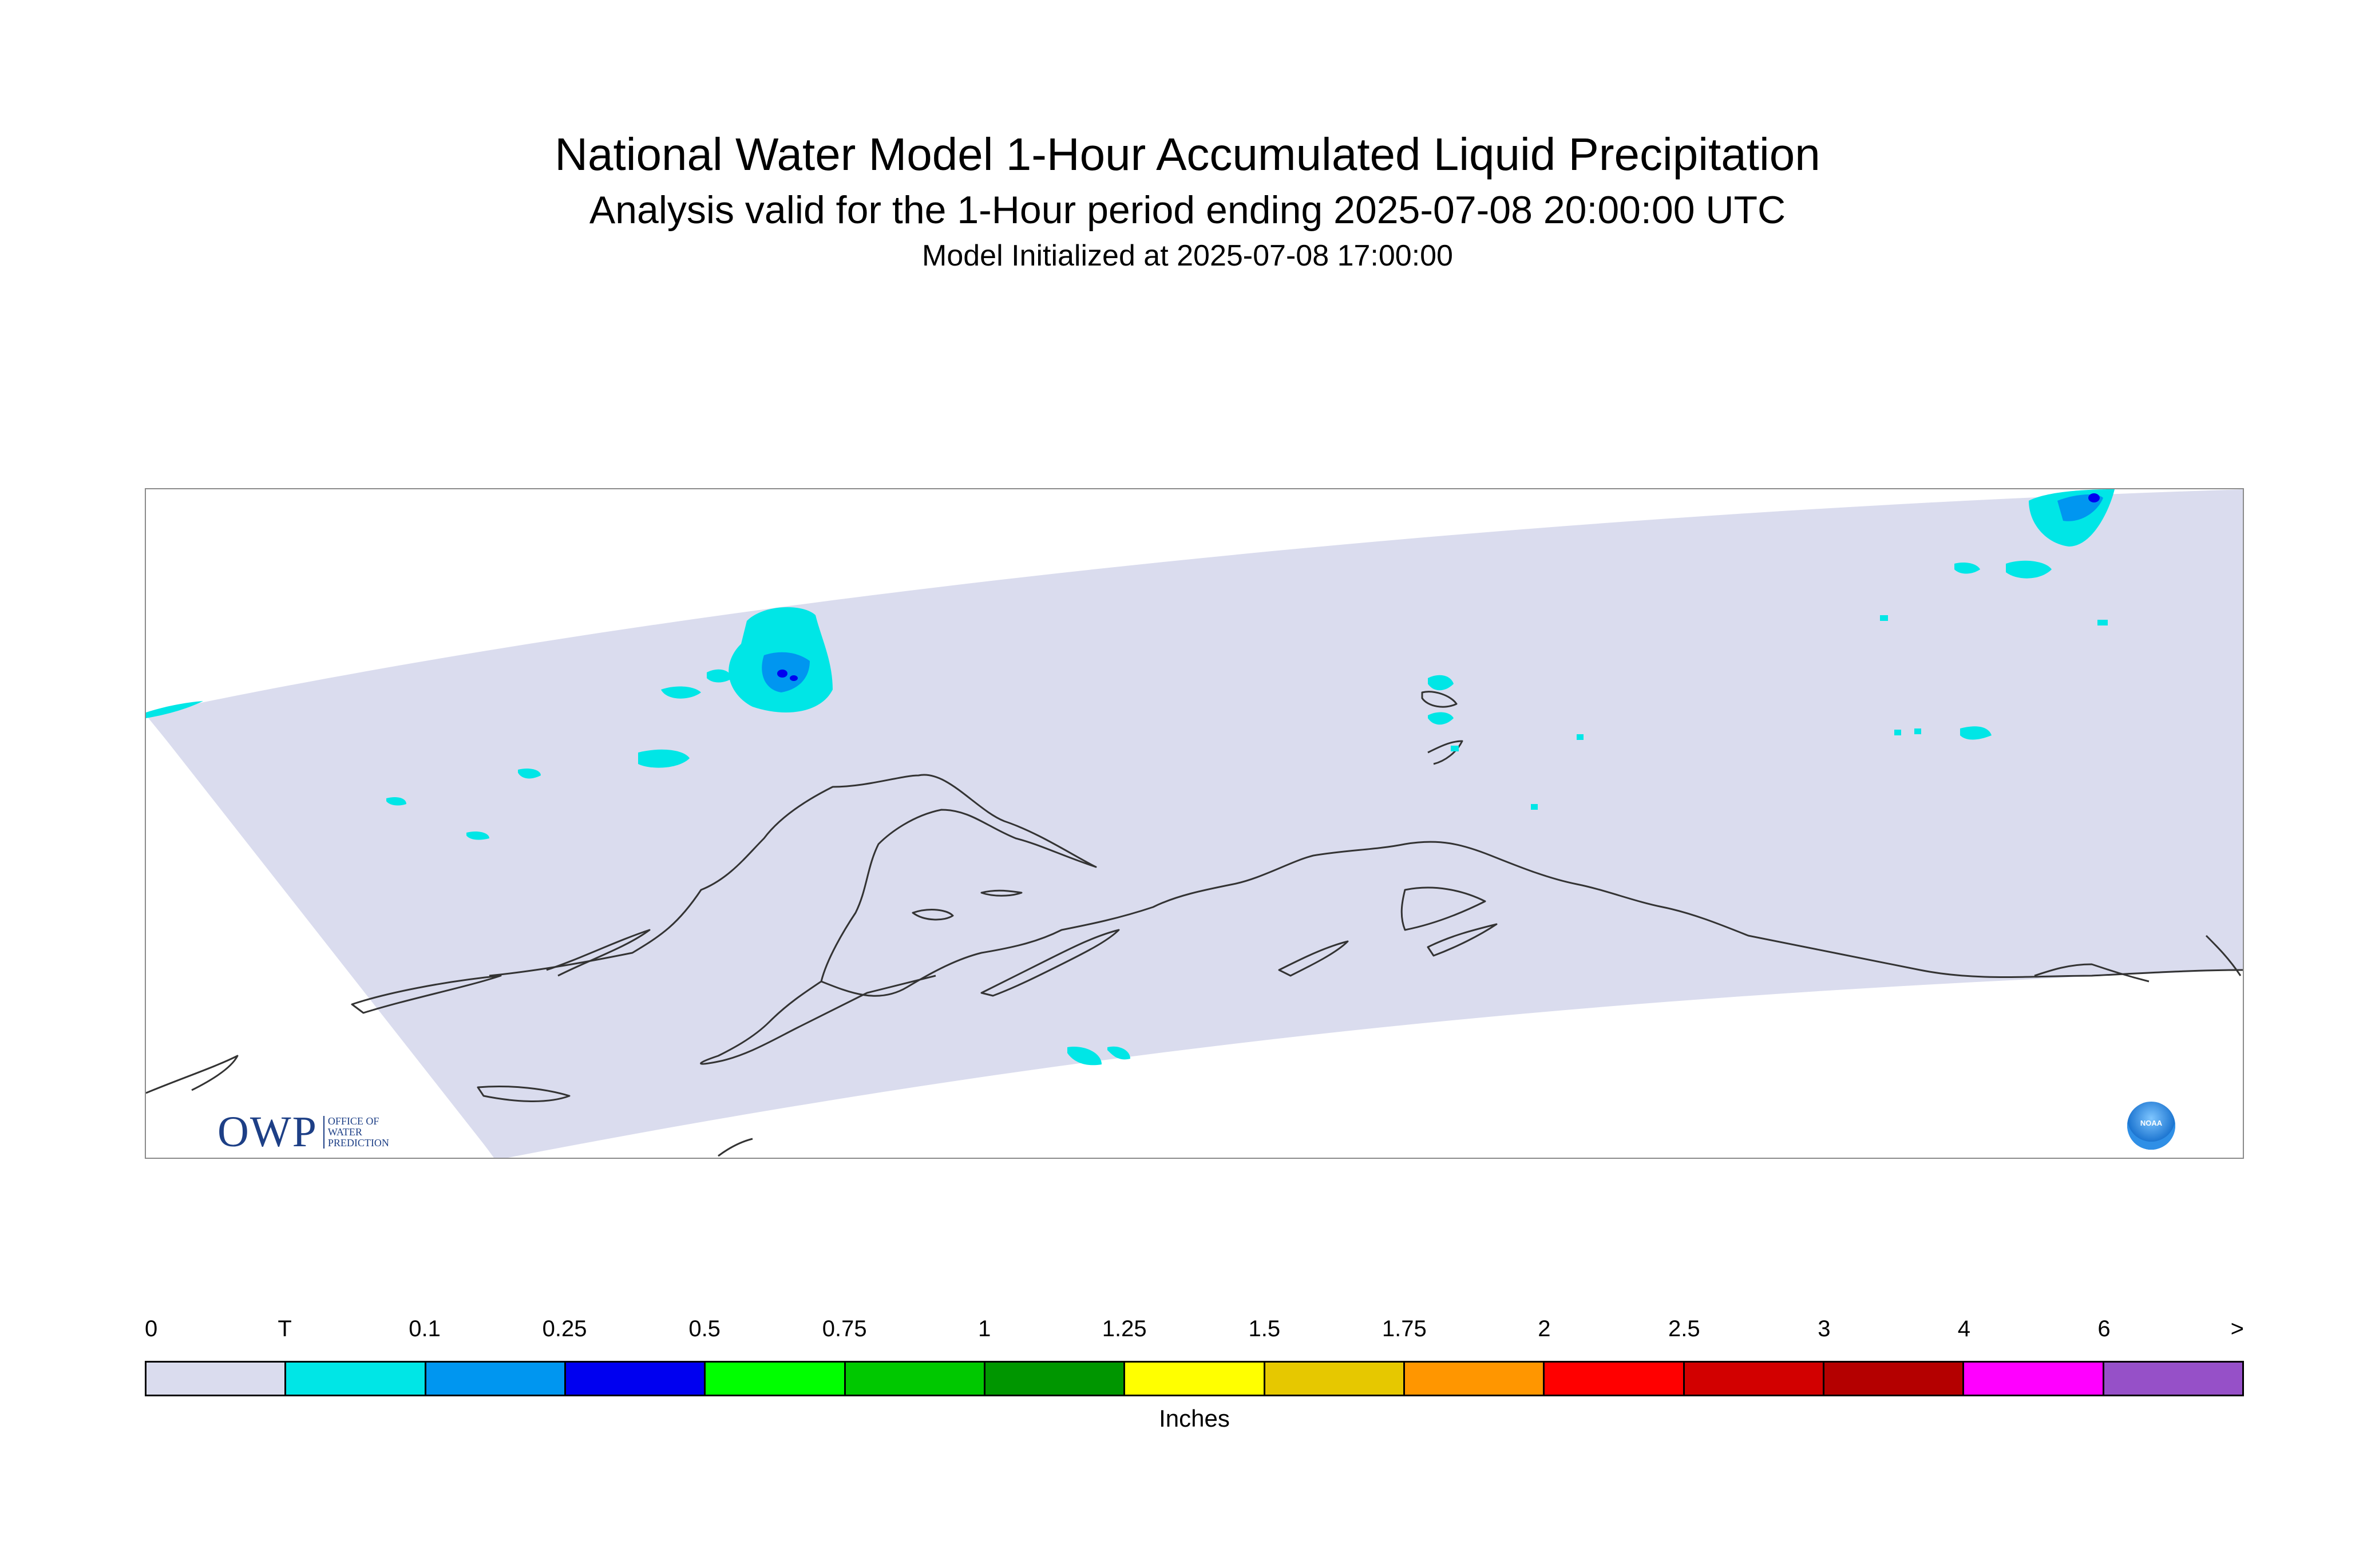 The image size is (2375, 1568). What do you see at coordinates (1195, 1333) in the screenshot?
I see `legend-labels: 0 T 0.1 0.25 0.5 0.75 1 1.25 1.5 1.75 2 2.5 3 4 6 >` at bounding box center [1195, 1333].